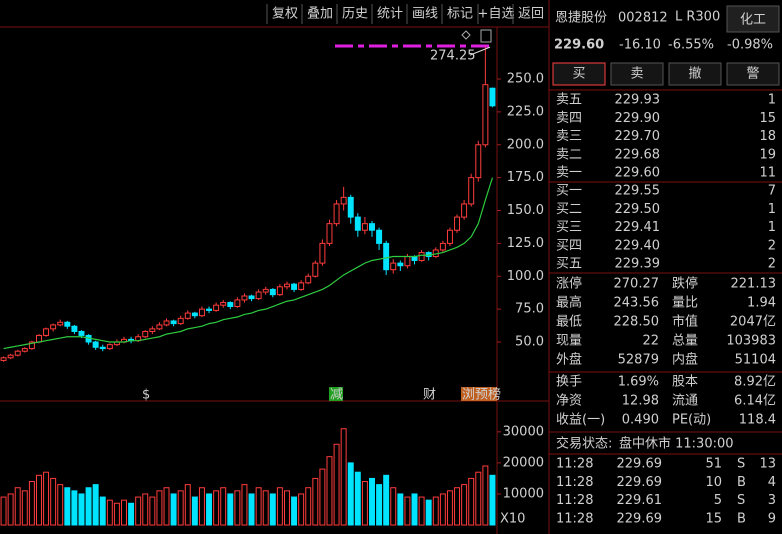 The image size is (782, 534). What do you see at coordinates (640, 500) in the screenshot?
I see `trade-price: 229.61` at bounding box center [640, 500].